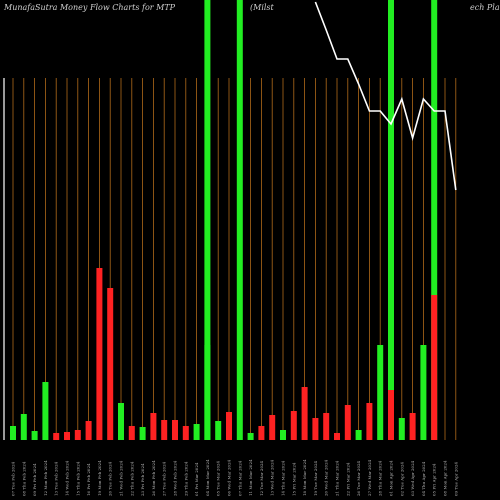 The height and width of the screenshot is (500, 500). I want to click on x-tick-label: 27 Wed Mar 2024, so click(369, 477).